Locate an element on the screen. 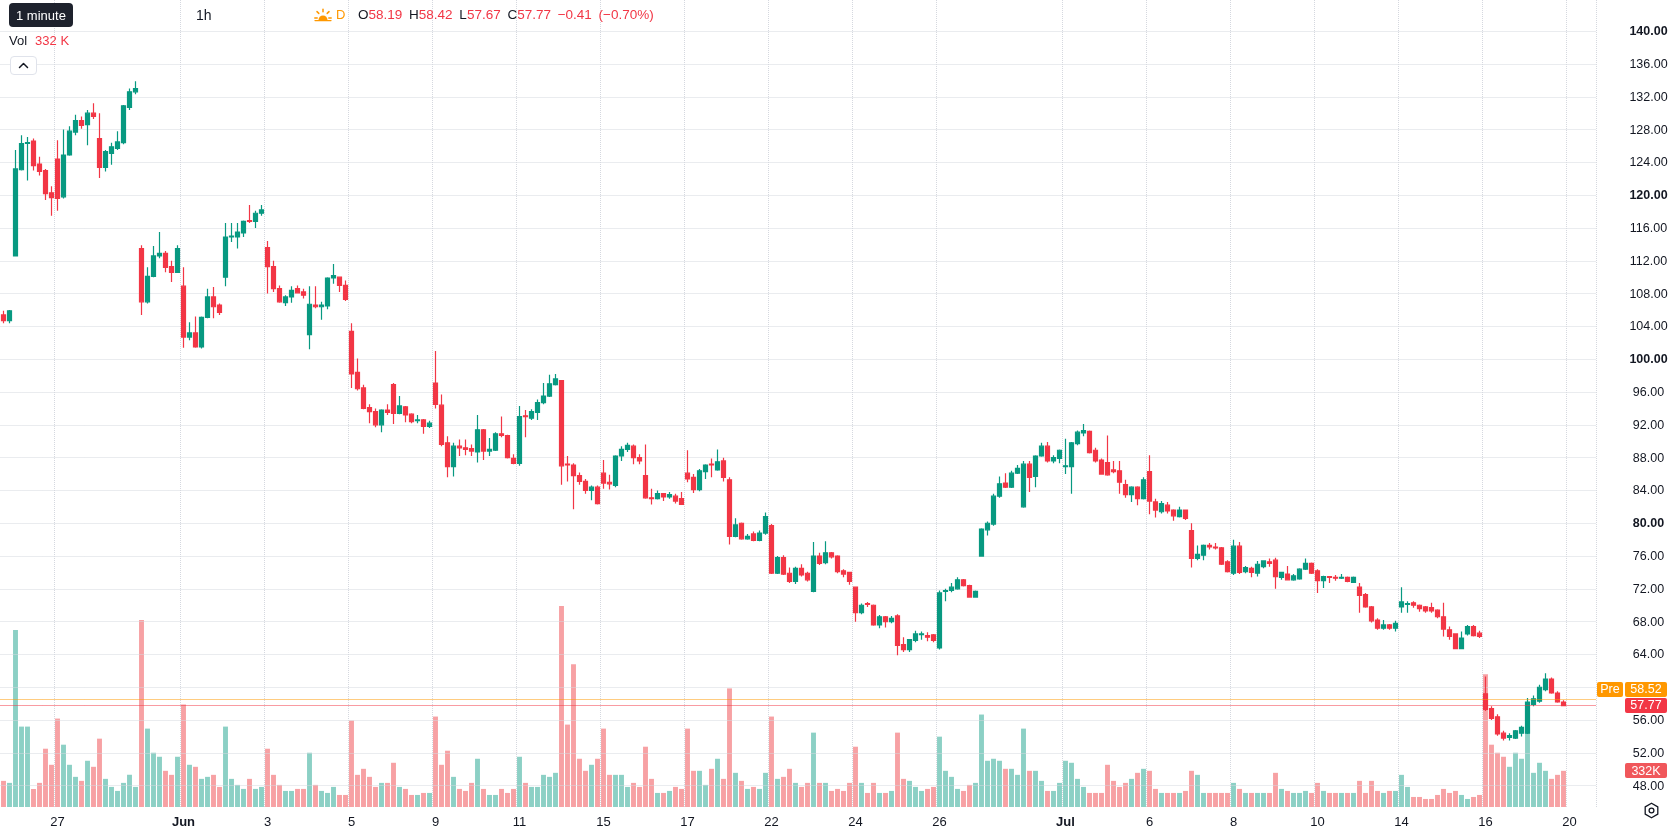 Image resolution: width=1678 pixels, height=835 pixels. x-tick-label: 20 is located at coordinates (1569, 821).